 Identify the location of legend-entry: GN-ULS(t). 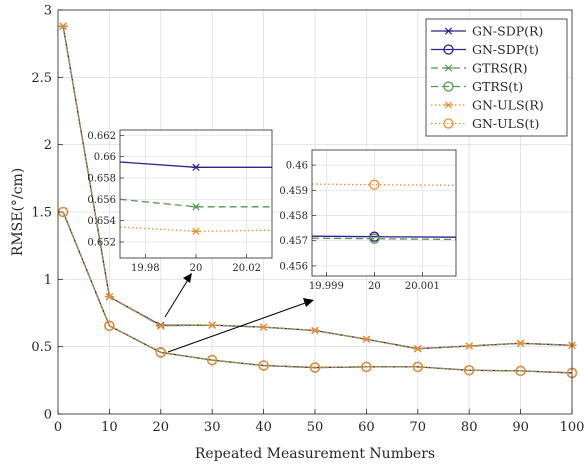
(485, 123).